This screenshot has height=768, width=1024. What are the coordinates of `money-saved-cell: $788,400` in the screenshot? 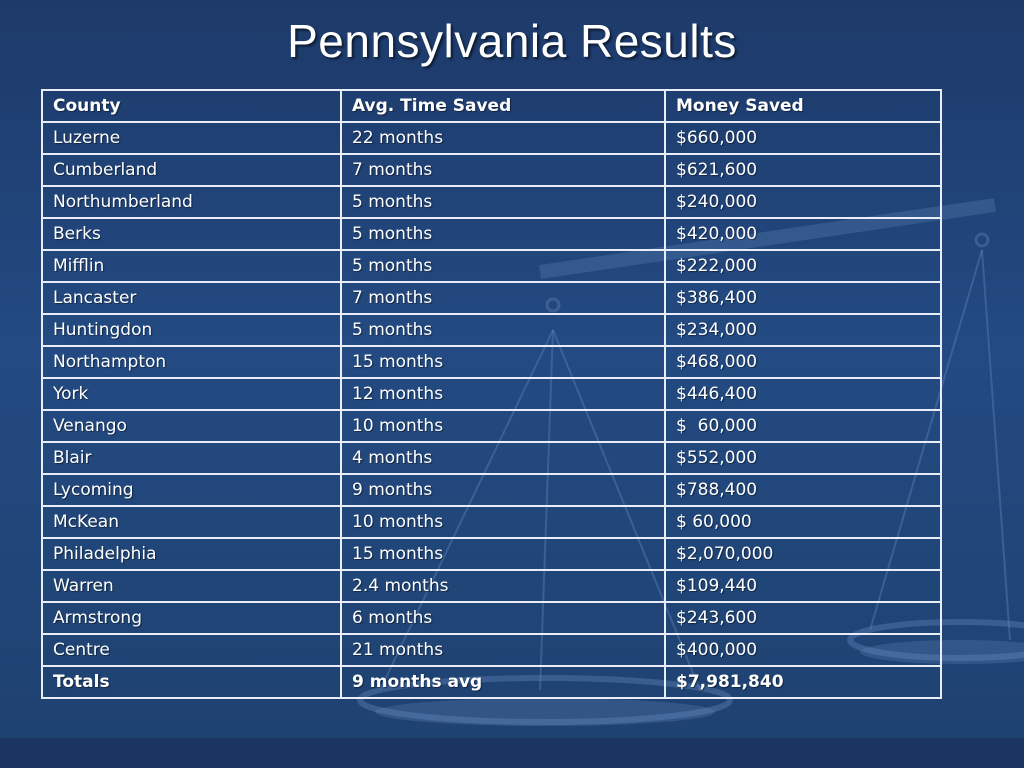 It's located at (803, 490).